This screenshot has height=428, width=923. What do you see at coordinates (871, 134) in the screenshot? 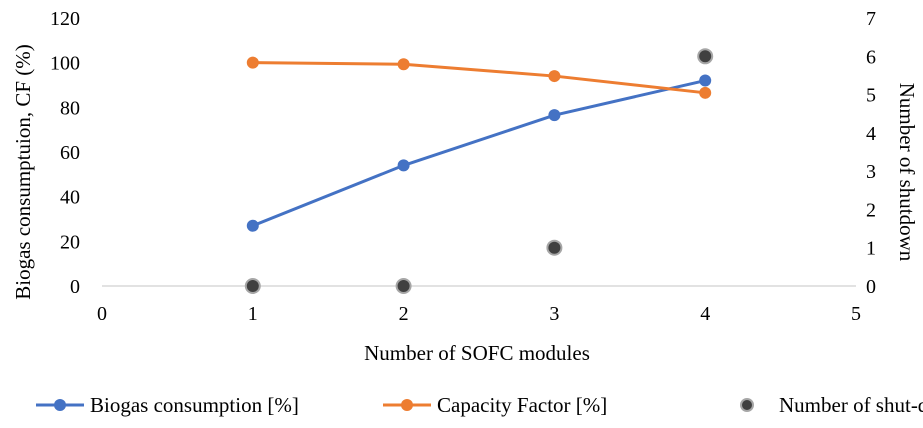
I see `y2-tick-label: 4` at bounding box center [871, 134].